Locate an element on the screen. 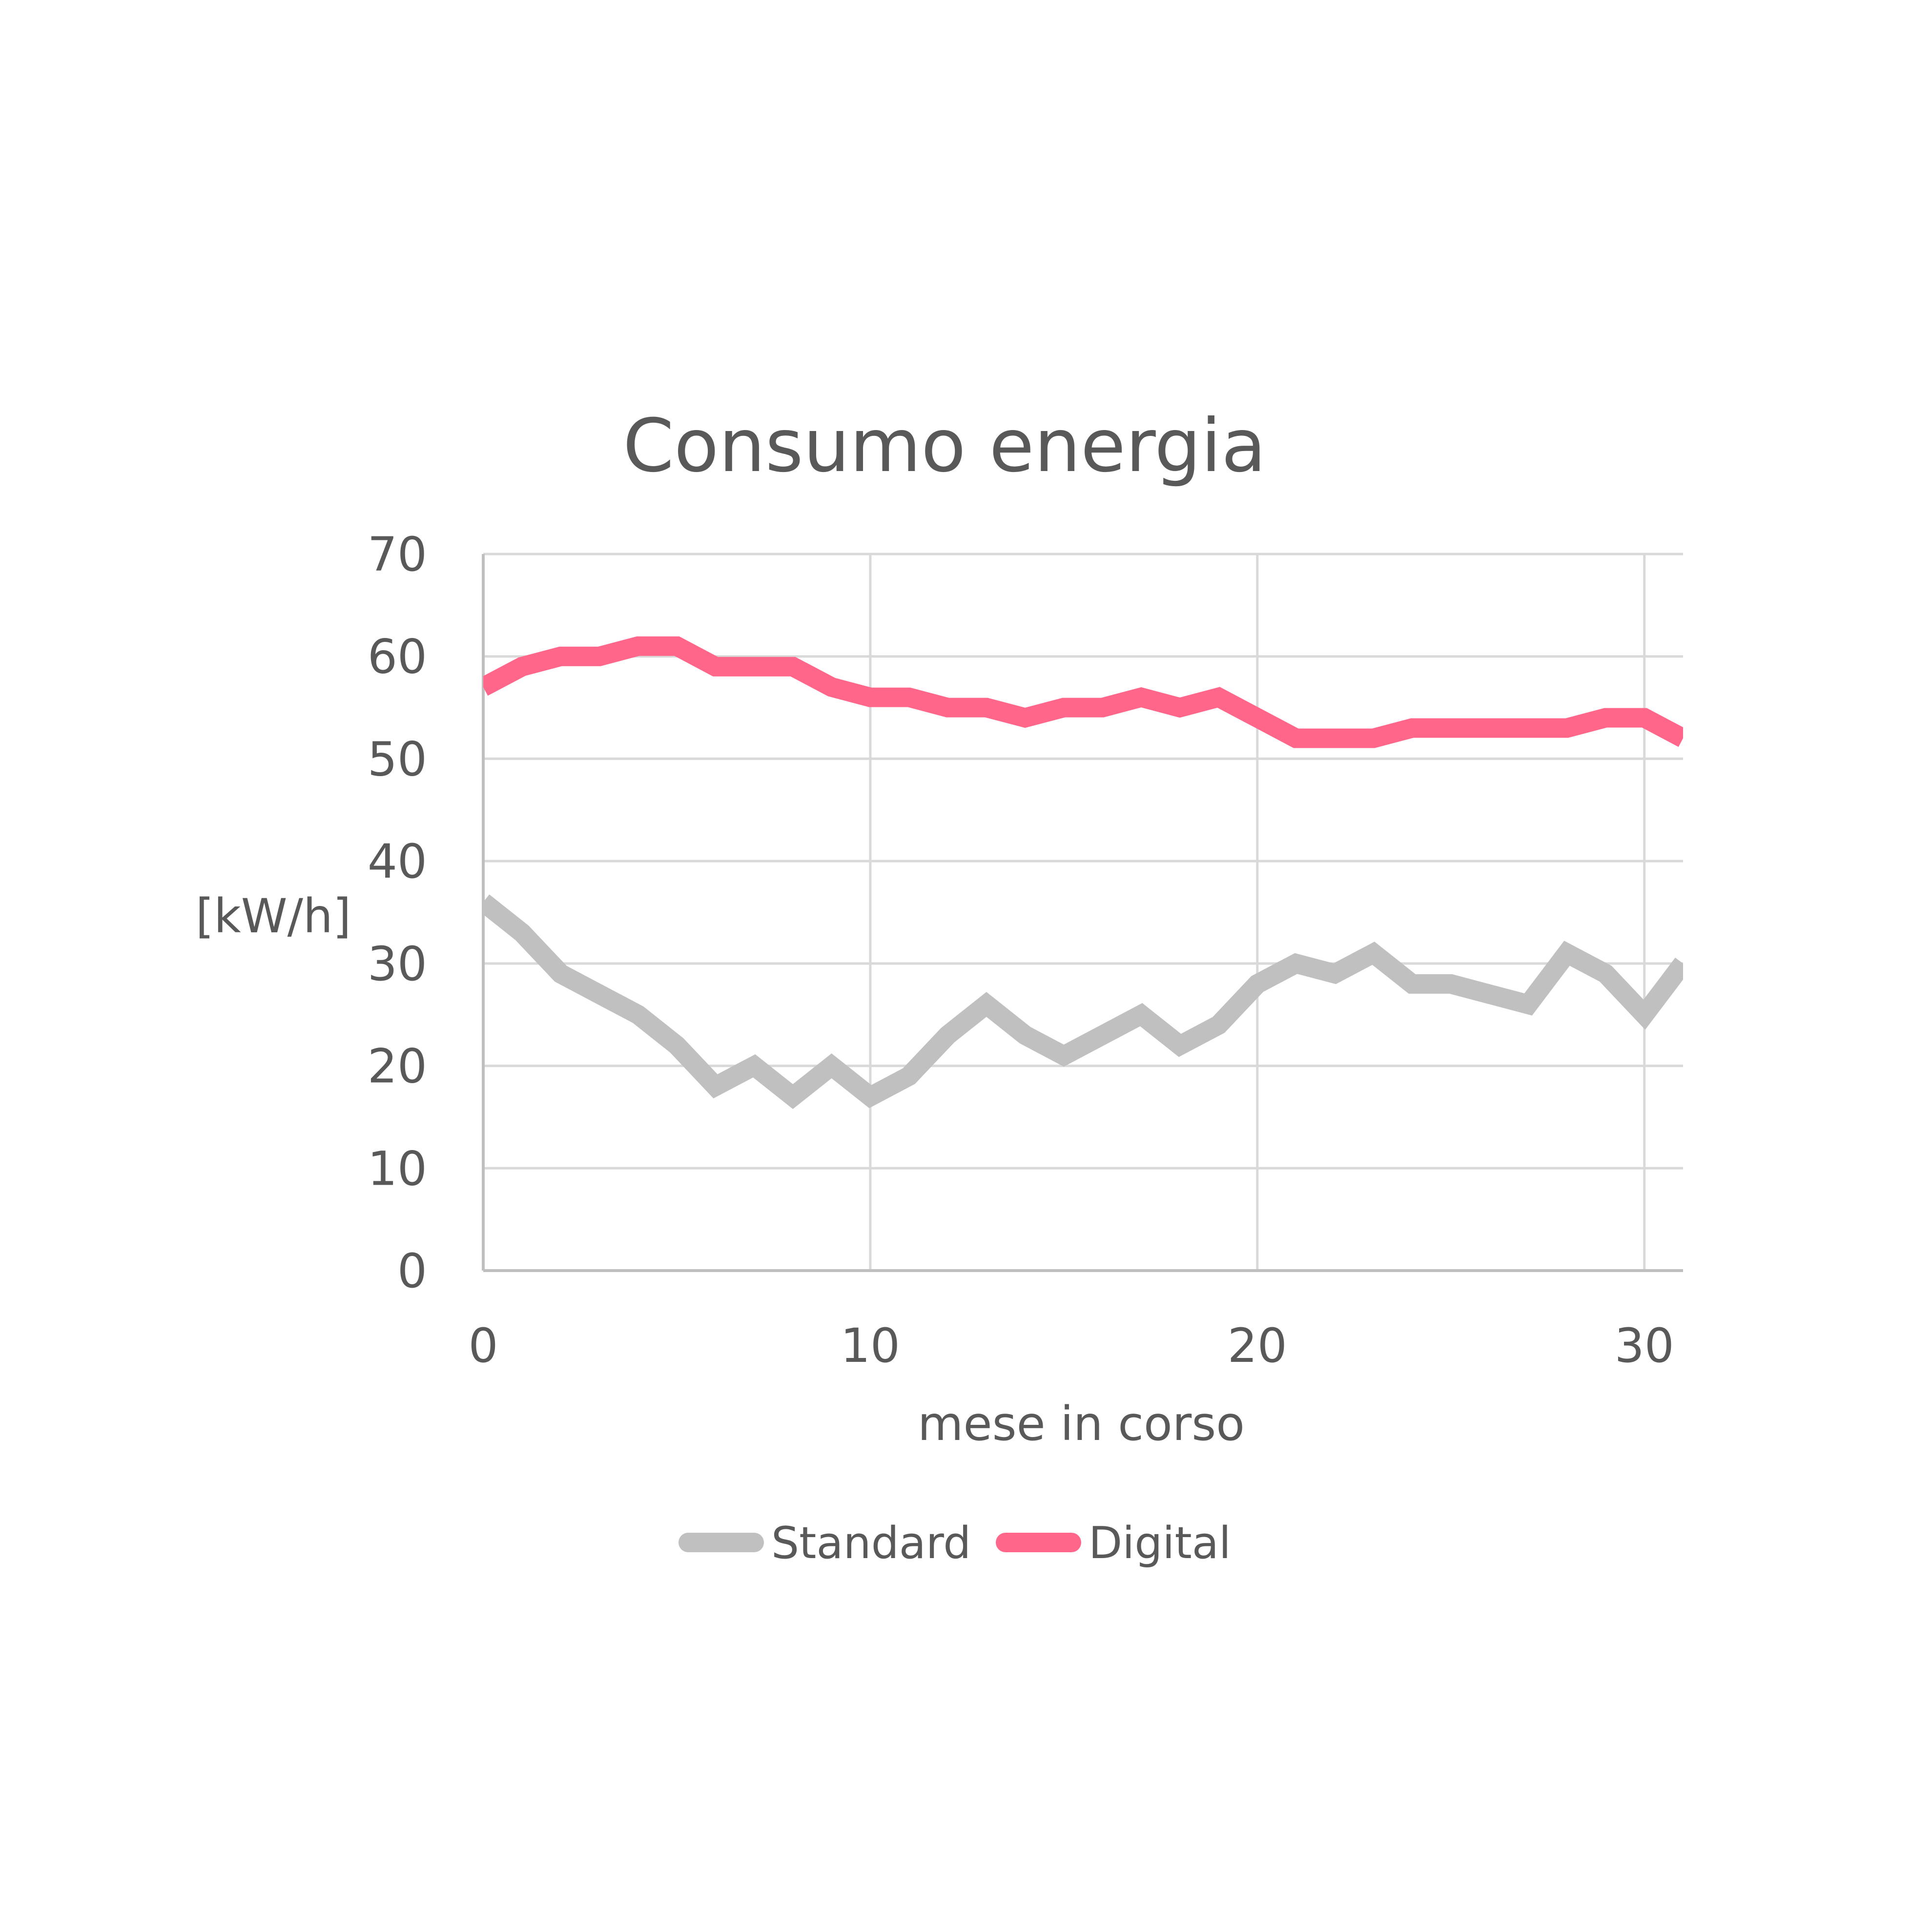 The height and width of the screenshot is (1932, 1932). y-tick-label: 40 is located at coordinates (397, 861).